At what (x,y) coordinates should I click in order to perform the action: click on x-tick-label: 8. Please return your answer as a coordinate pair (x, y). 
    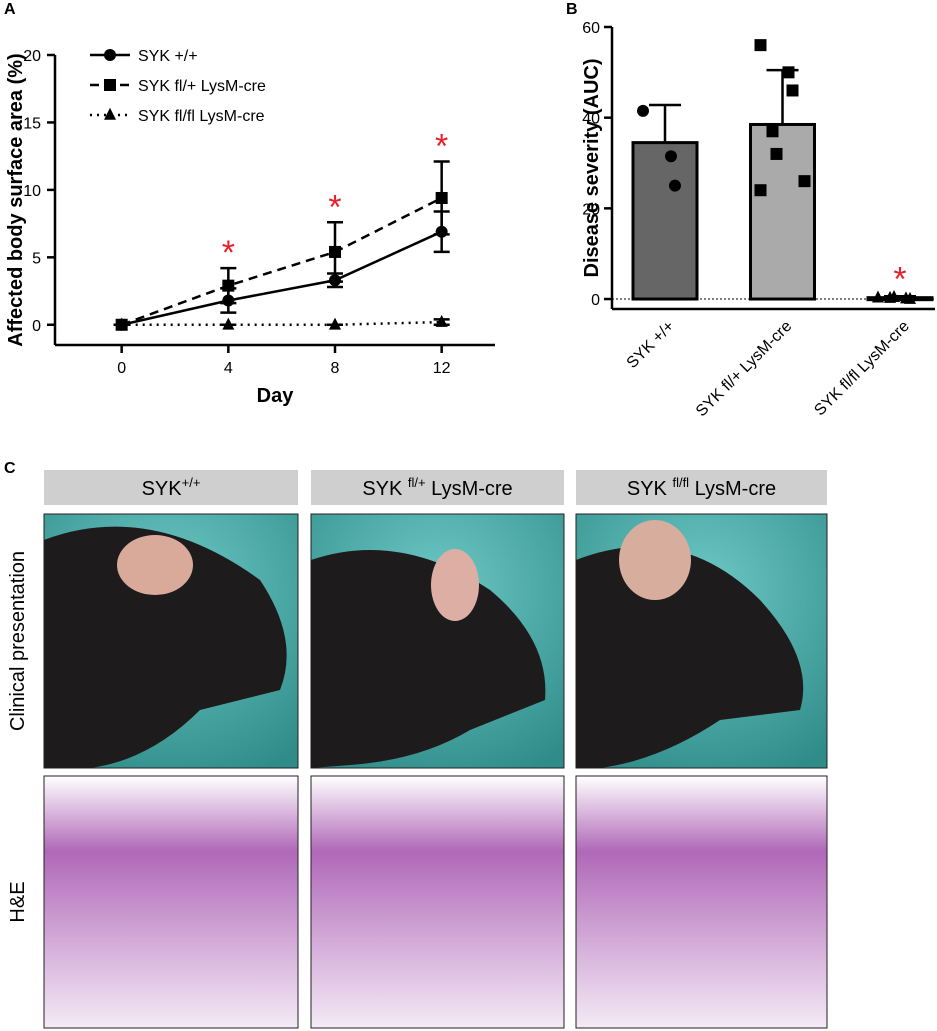
    Looking at the image, I should click on (335, 368).